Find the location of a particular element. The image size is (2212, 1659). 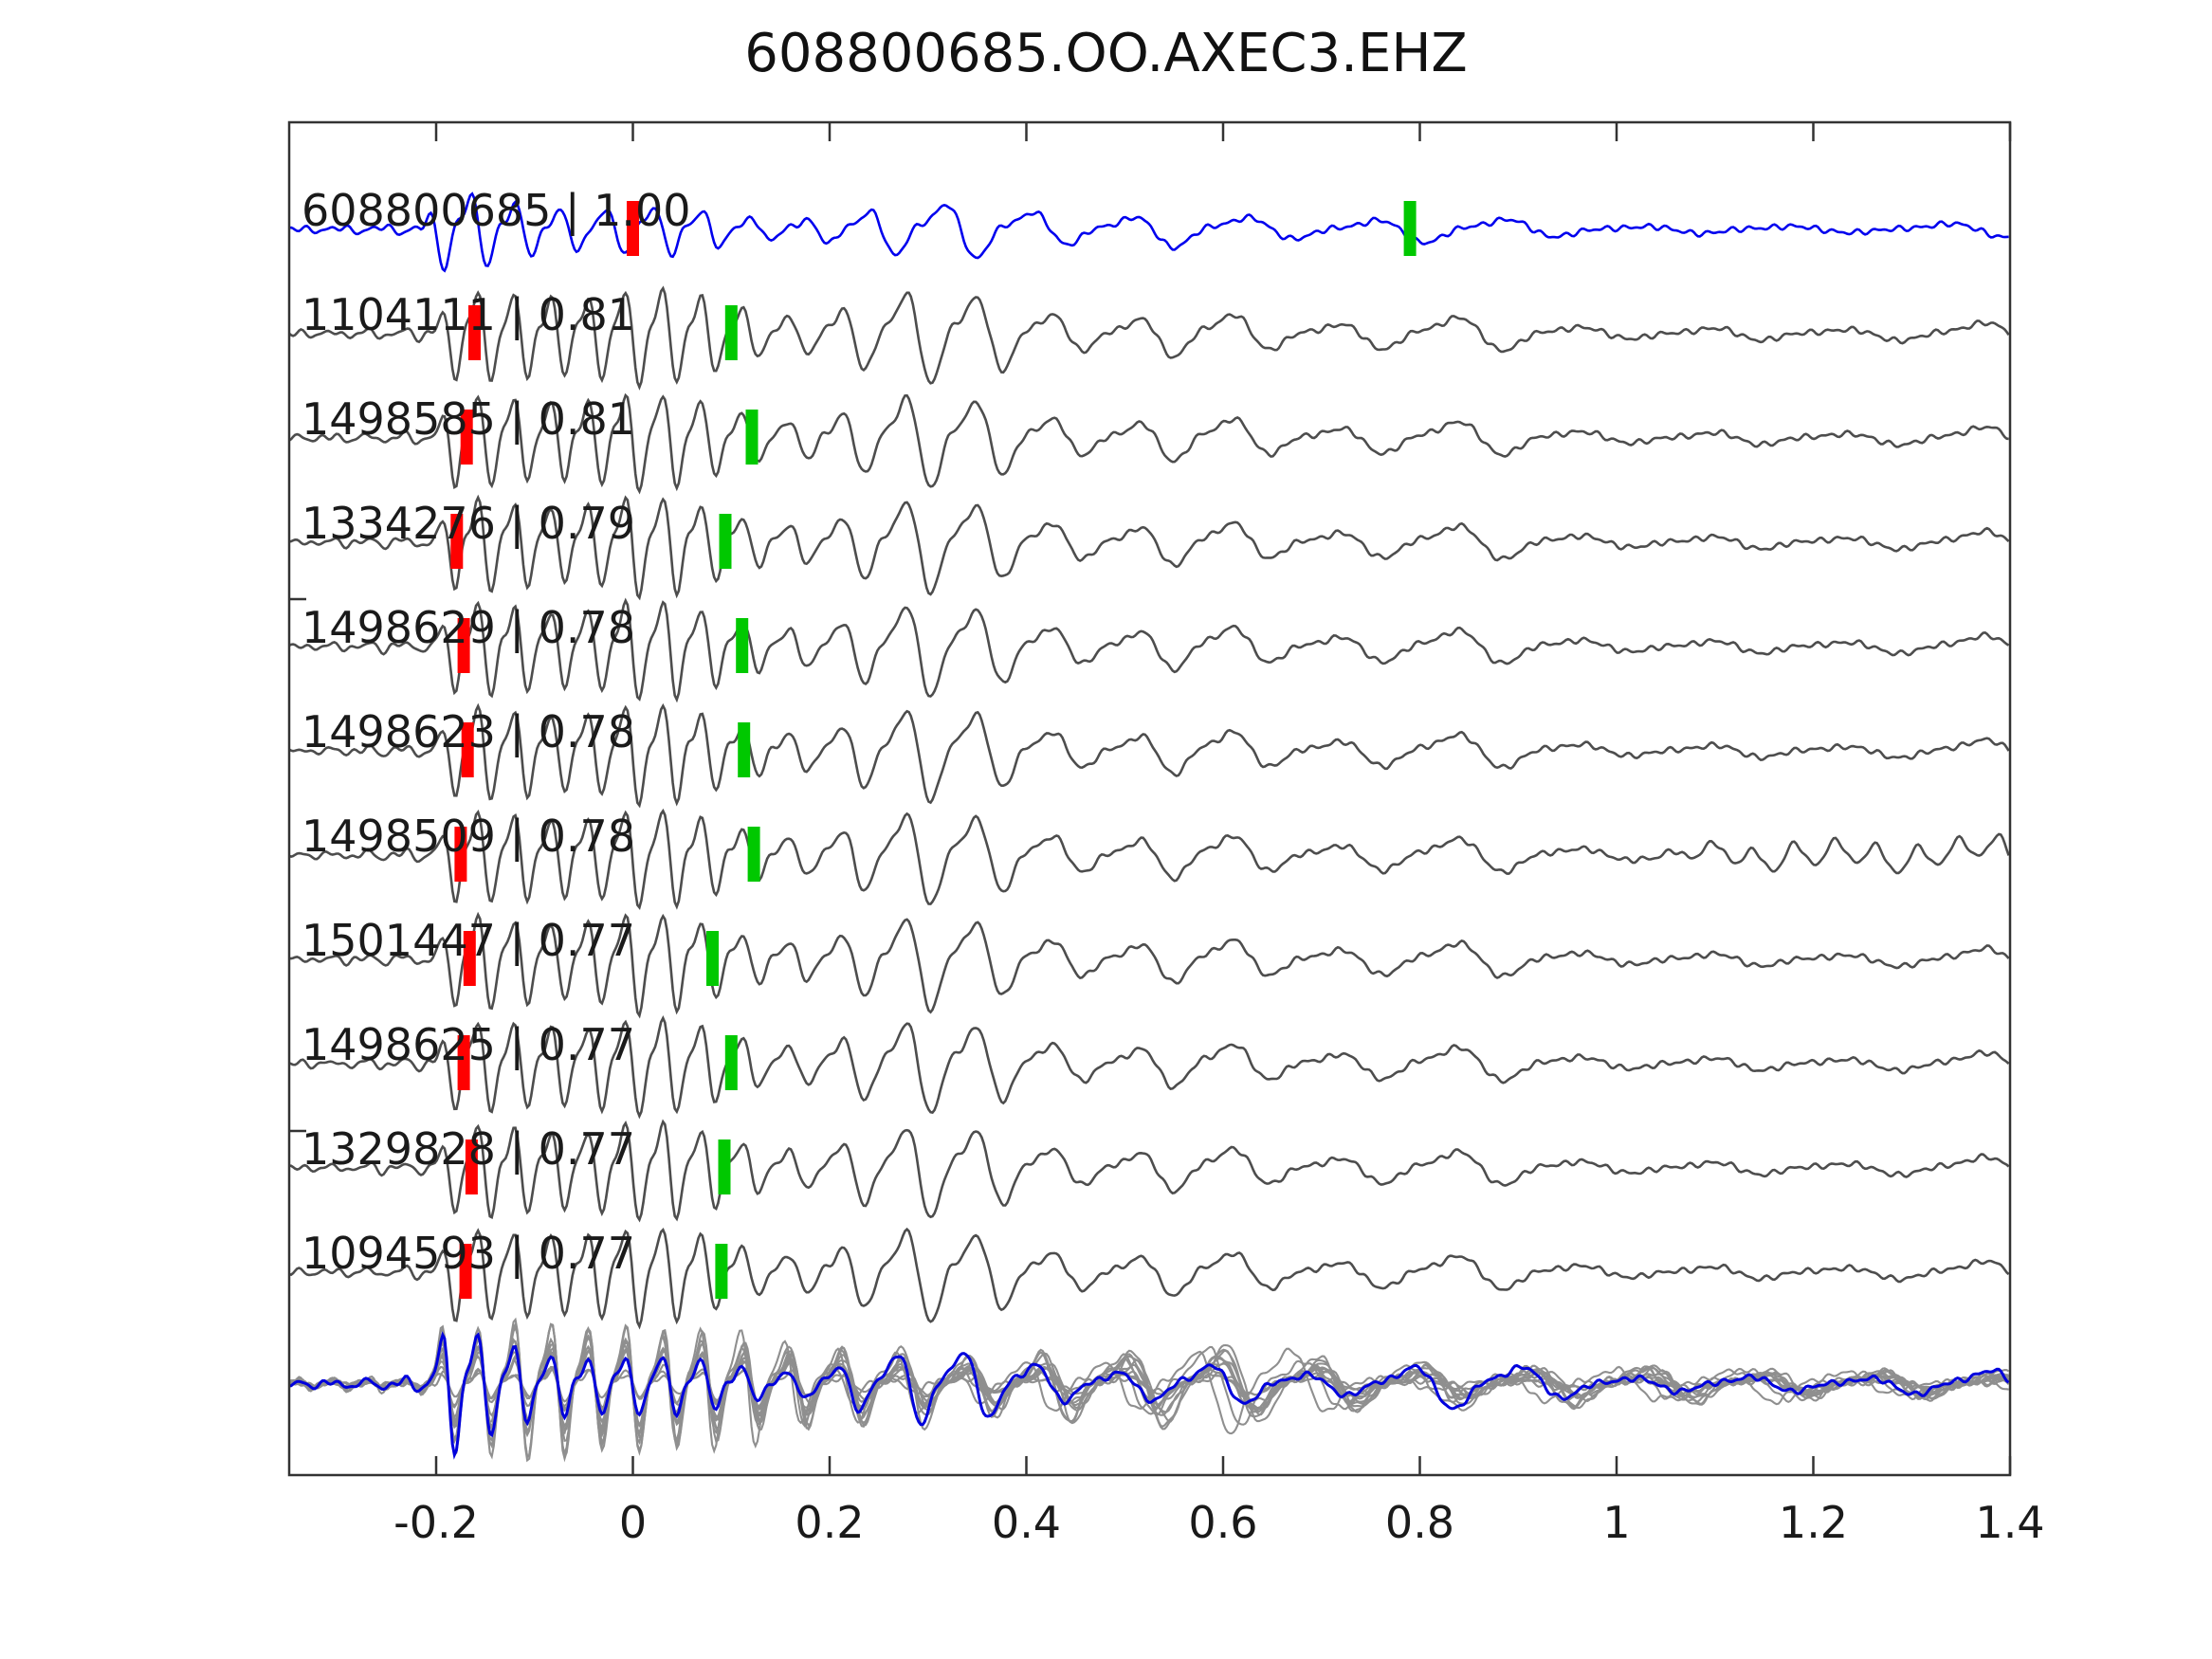

x-tick-label: 0.8 is located at coordinates (1419, 1522).